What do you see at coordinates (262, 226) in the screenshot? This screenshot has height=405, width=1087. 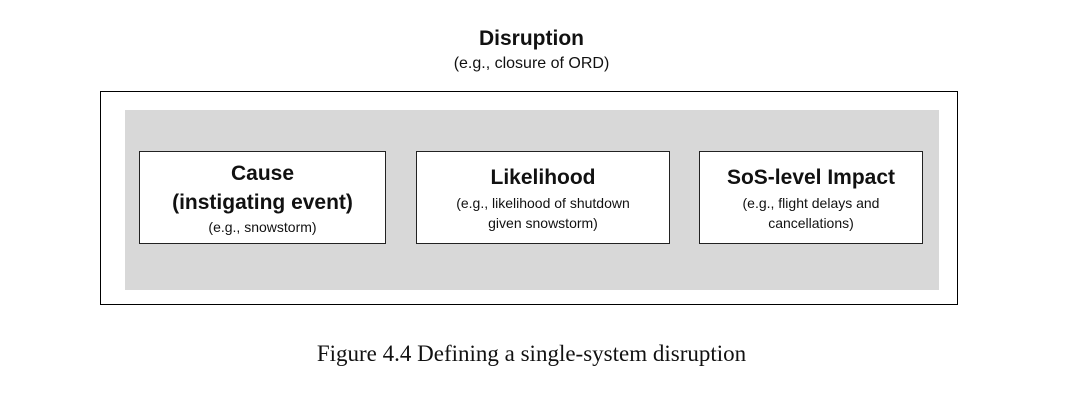 I see `cause-example: (e.g., snowstorm)` at bounding box center [262, 226].